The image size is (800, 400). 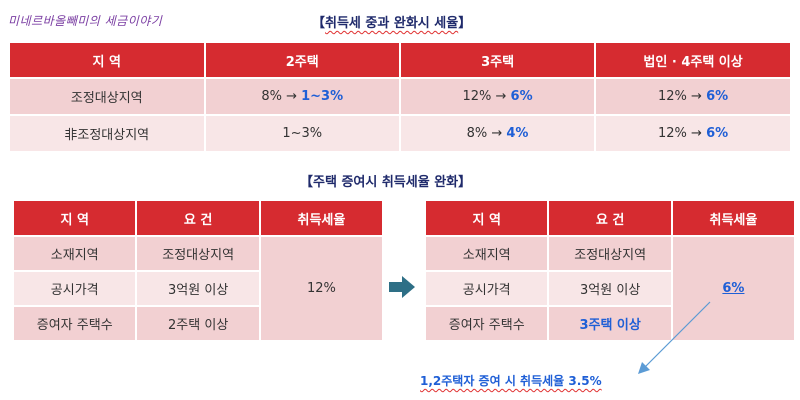 I want to click on row-region-cell: 조정대상지역, so click(x=107, y=96).